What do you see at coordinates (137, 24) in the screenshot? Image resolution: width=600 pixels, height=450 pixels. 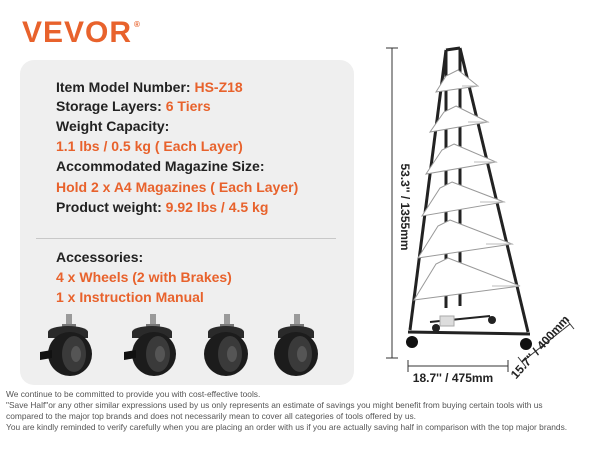 I see `logo-mark: ®` at bounding box center [137, 24].